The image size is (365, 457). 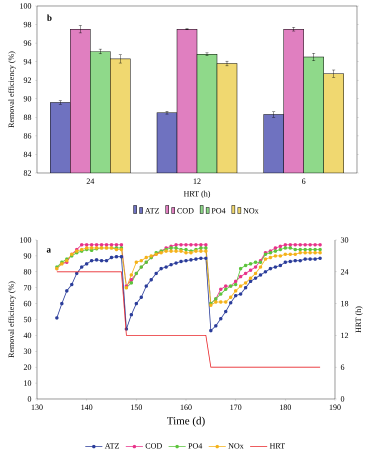 What do you see at coordinates (48, 250) in the screenshot?
I see `annotation: a` at bounding box center [48, 250].